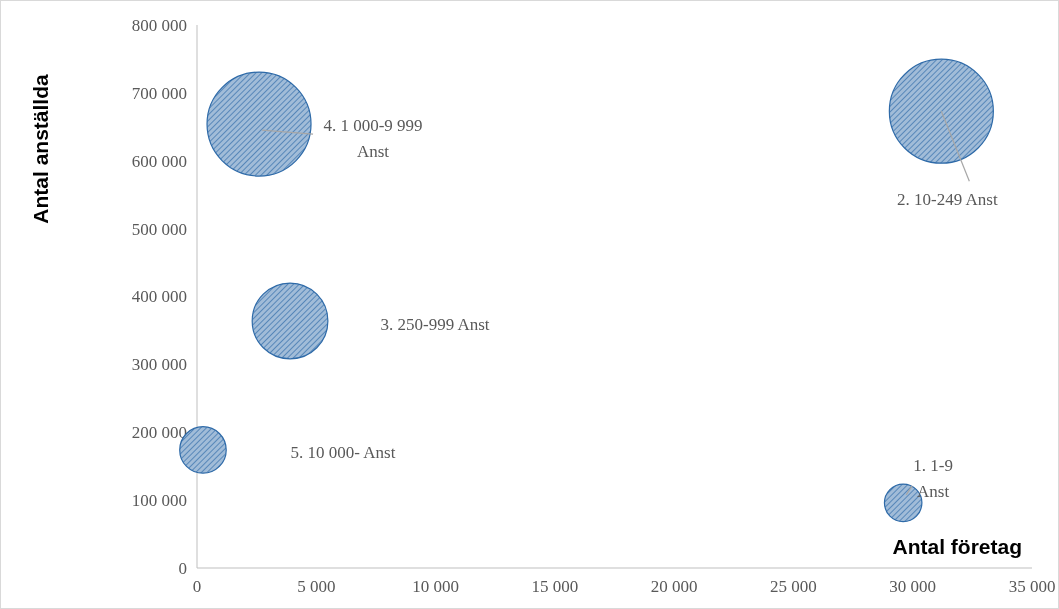  I want to click on y-tick-label: 500 000, so click(159, 229).